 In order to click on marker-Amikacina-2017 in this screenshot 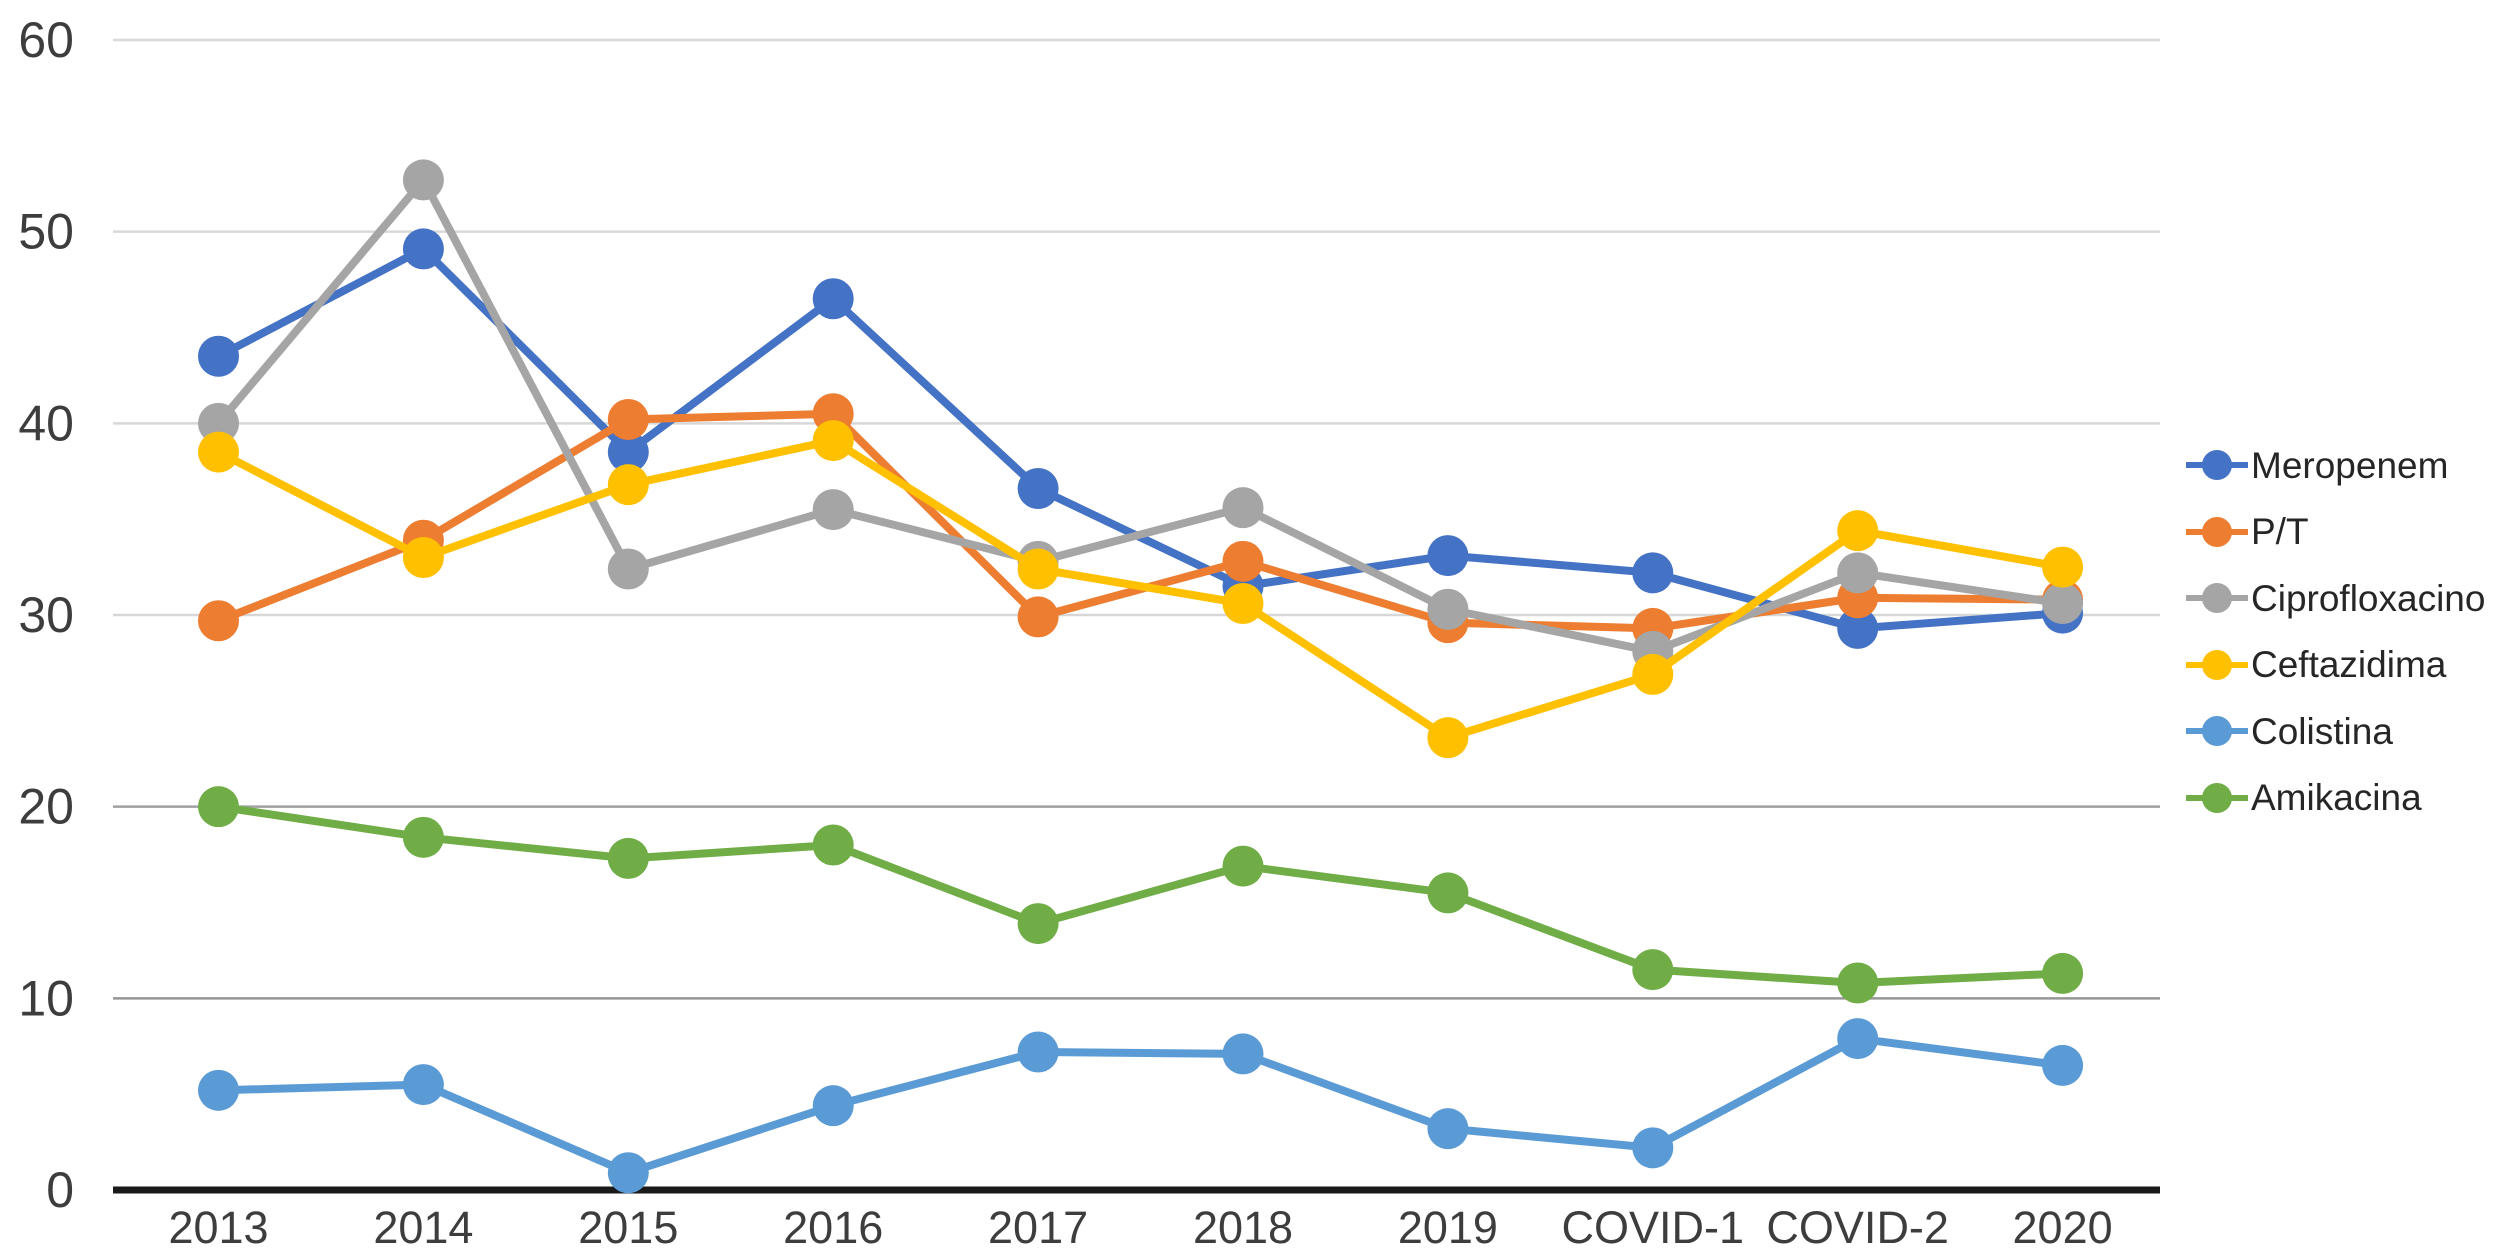, I will do `click(1038, 924)`.